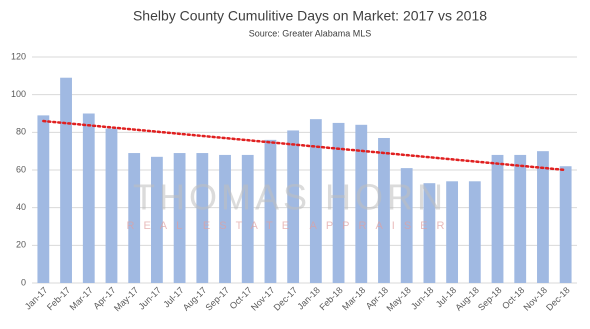 The height and width of the screenshot is (329, 590). I want to click on chart-subtitle: Source: Greater Alabama MLS, so click(310, 33).